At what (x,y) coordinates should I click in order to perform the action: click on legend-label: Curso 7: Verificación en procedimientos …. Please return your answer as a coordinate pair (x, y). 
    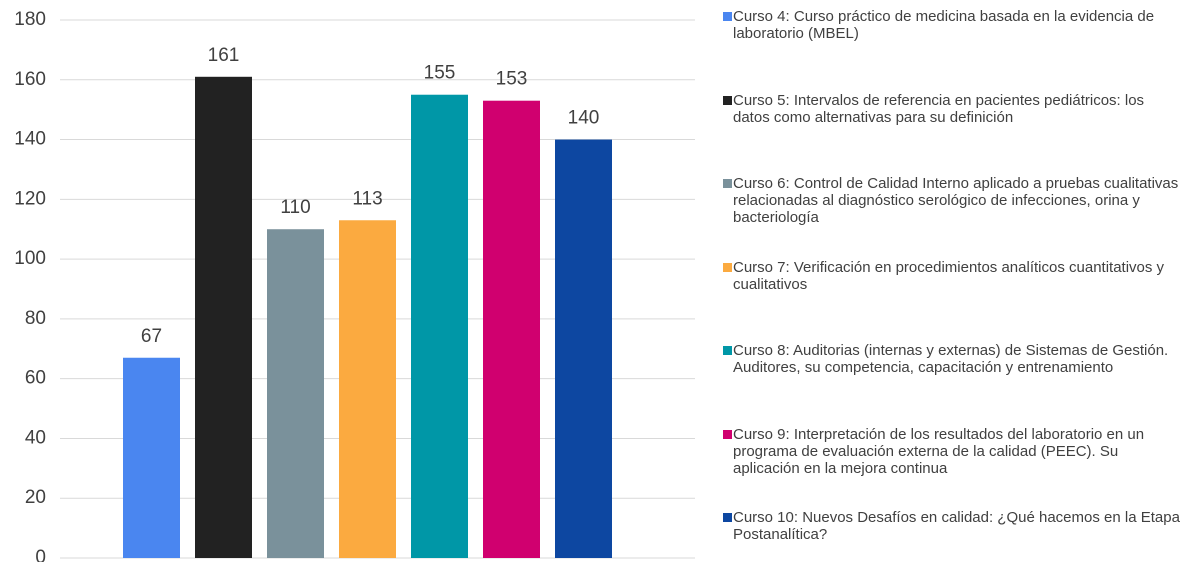
    Looking at the image, I should click on (949, 275).